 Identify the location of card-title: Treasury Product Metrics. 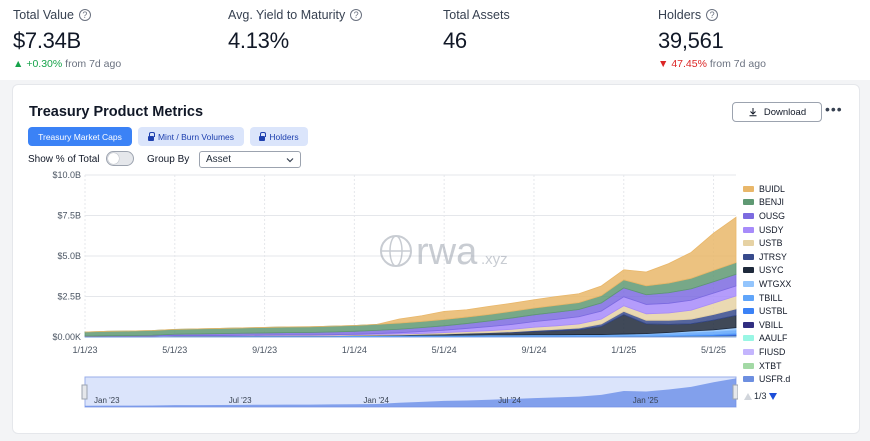
(116, 112).